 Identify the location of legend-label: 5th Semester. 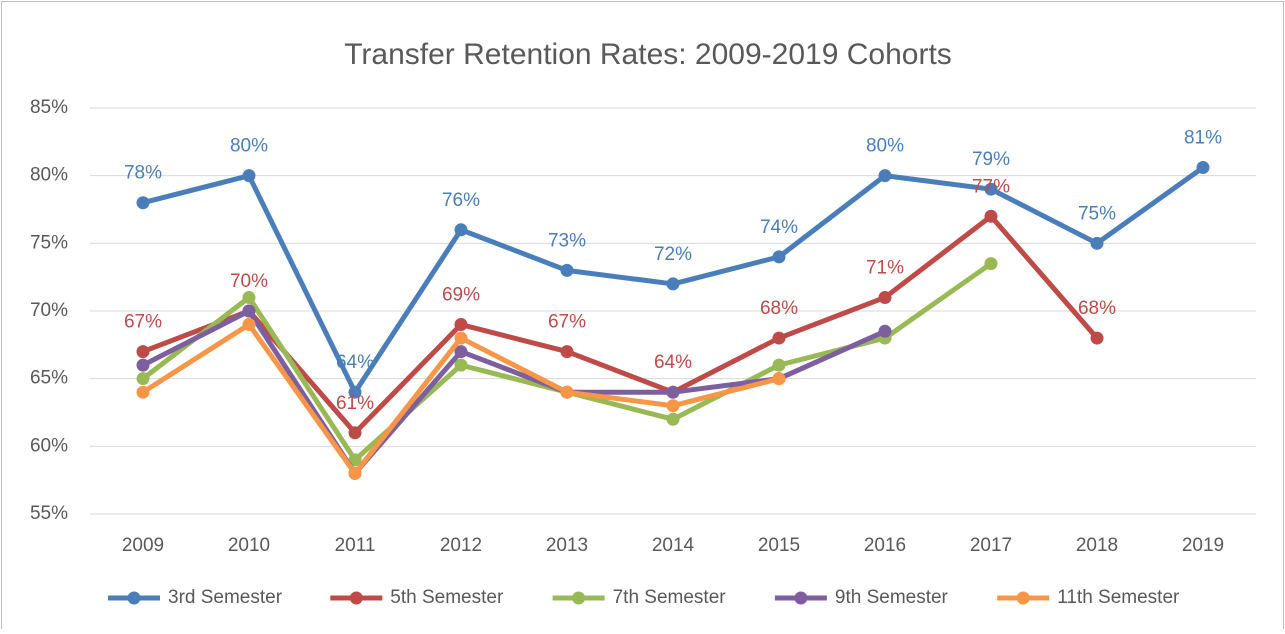
(447, 597).